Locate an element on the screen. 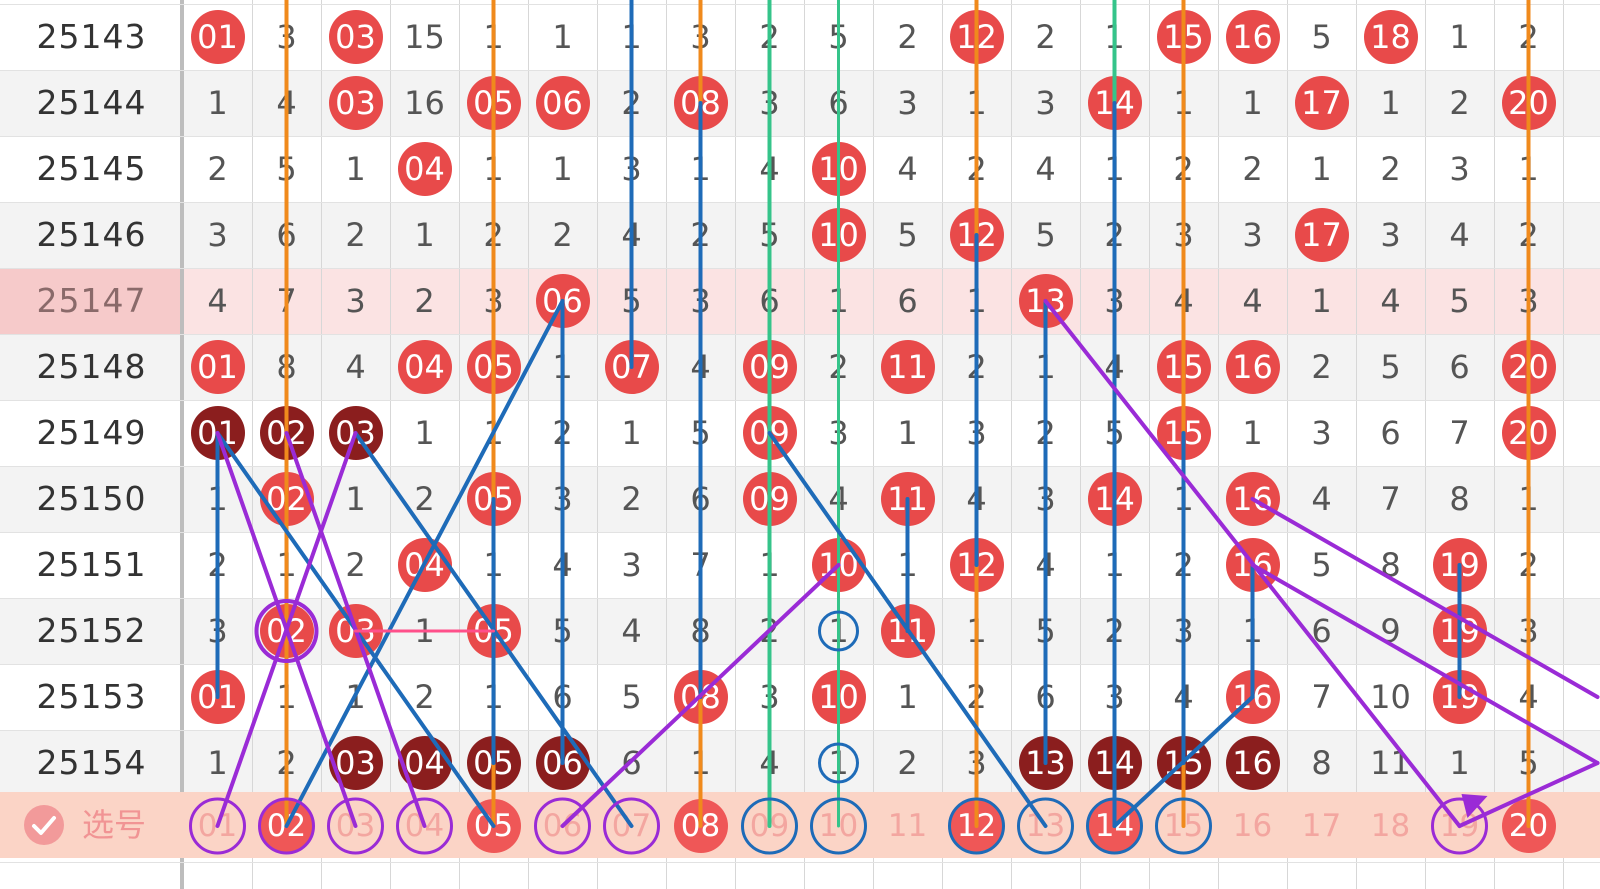 The width and height of the screenshot is (1600, 889). omission-count: 11 is located at coordinates (1390, 763).